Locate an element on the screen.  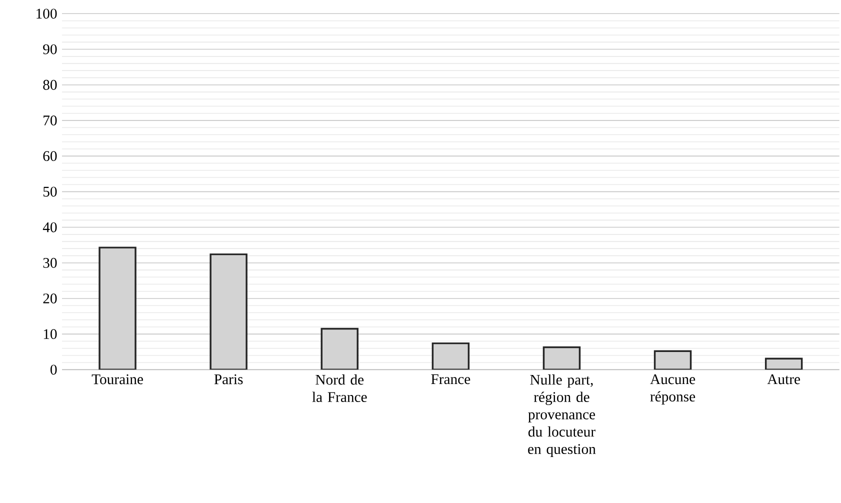
y-tick-label: 30 is located at coordinates (50, 263).